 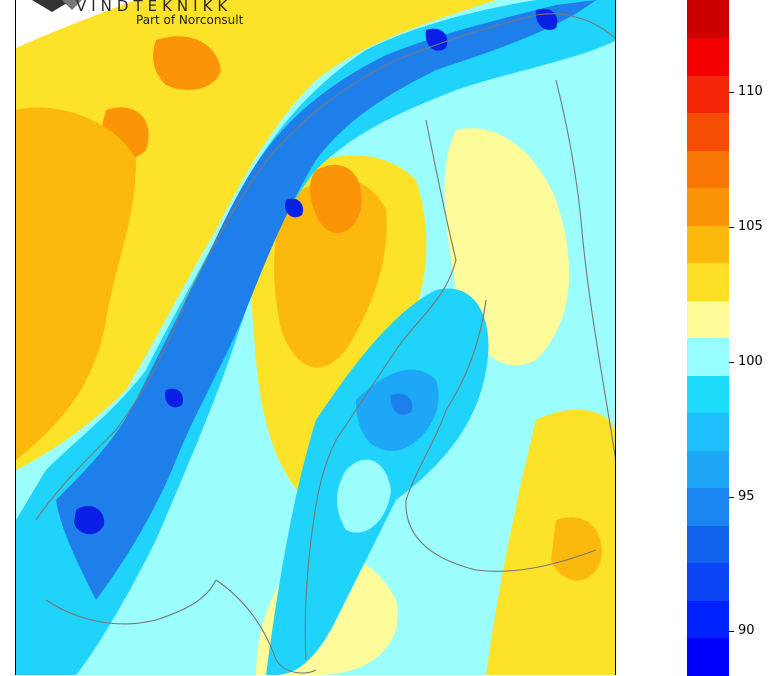 I want to click on map-sweden-orange, so click(x=330, y=273).